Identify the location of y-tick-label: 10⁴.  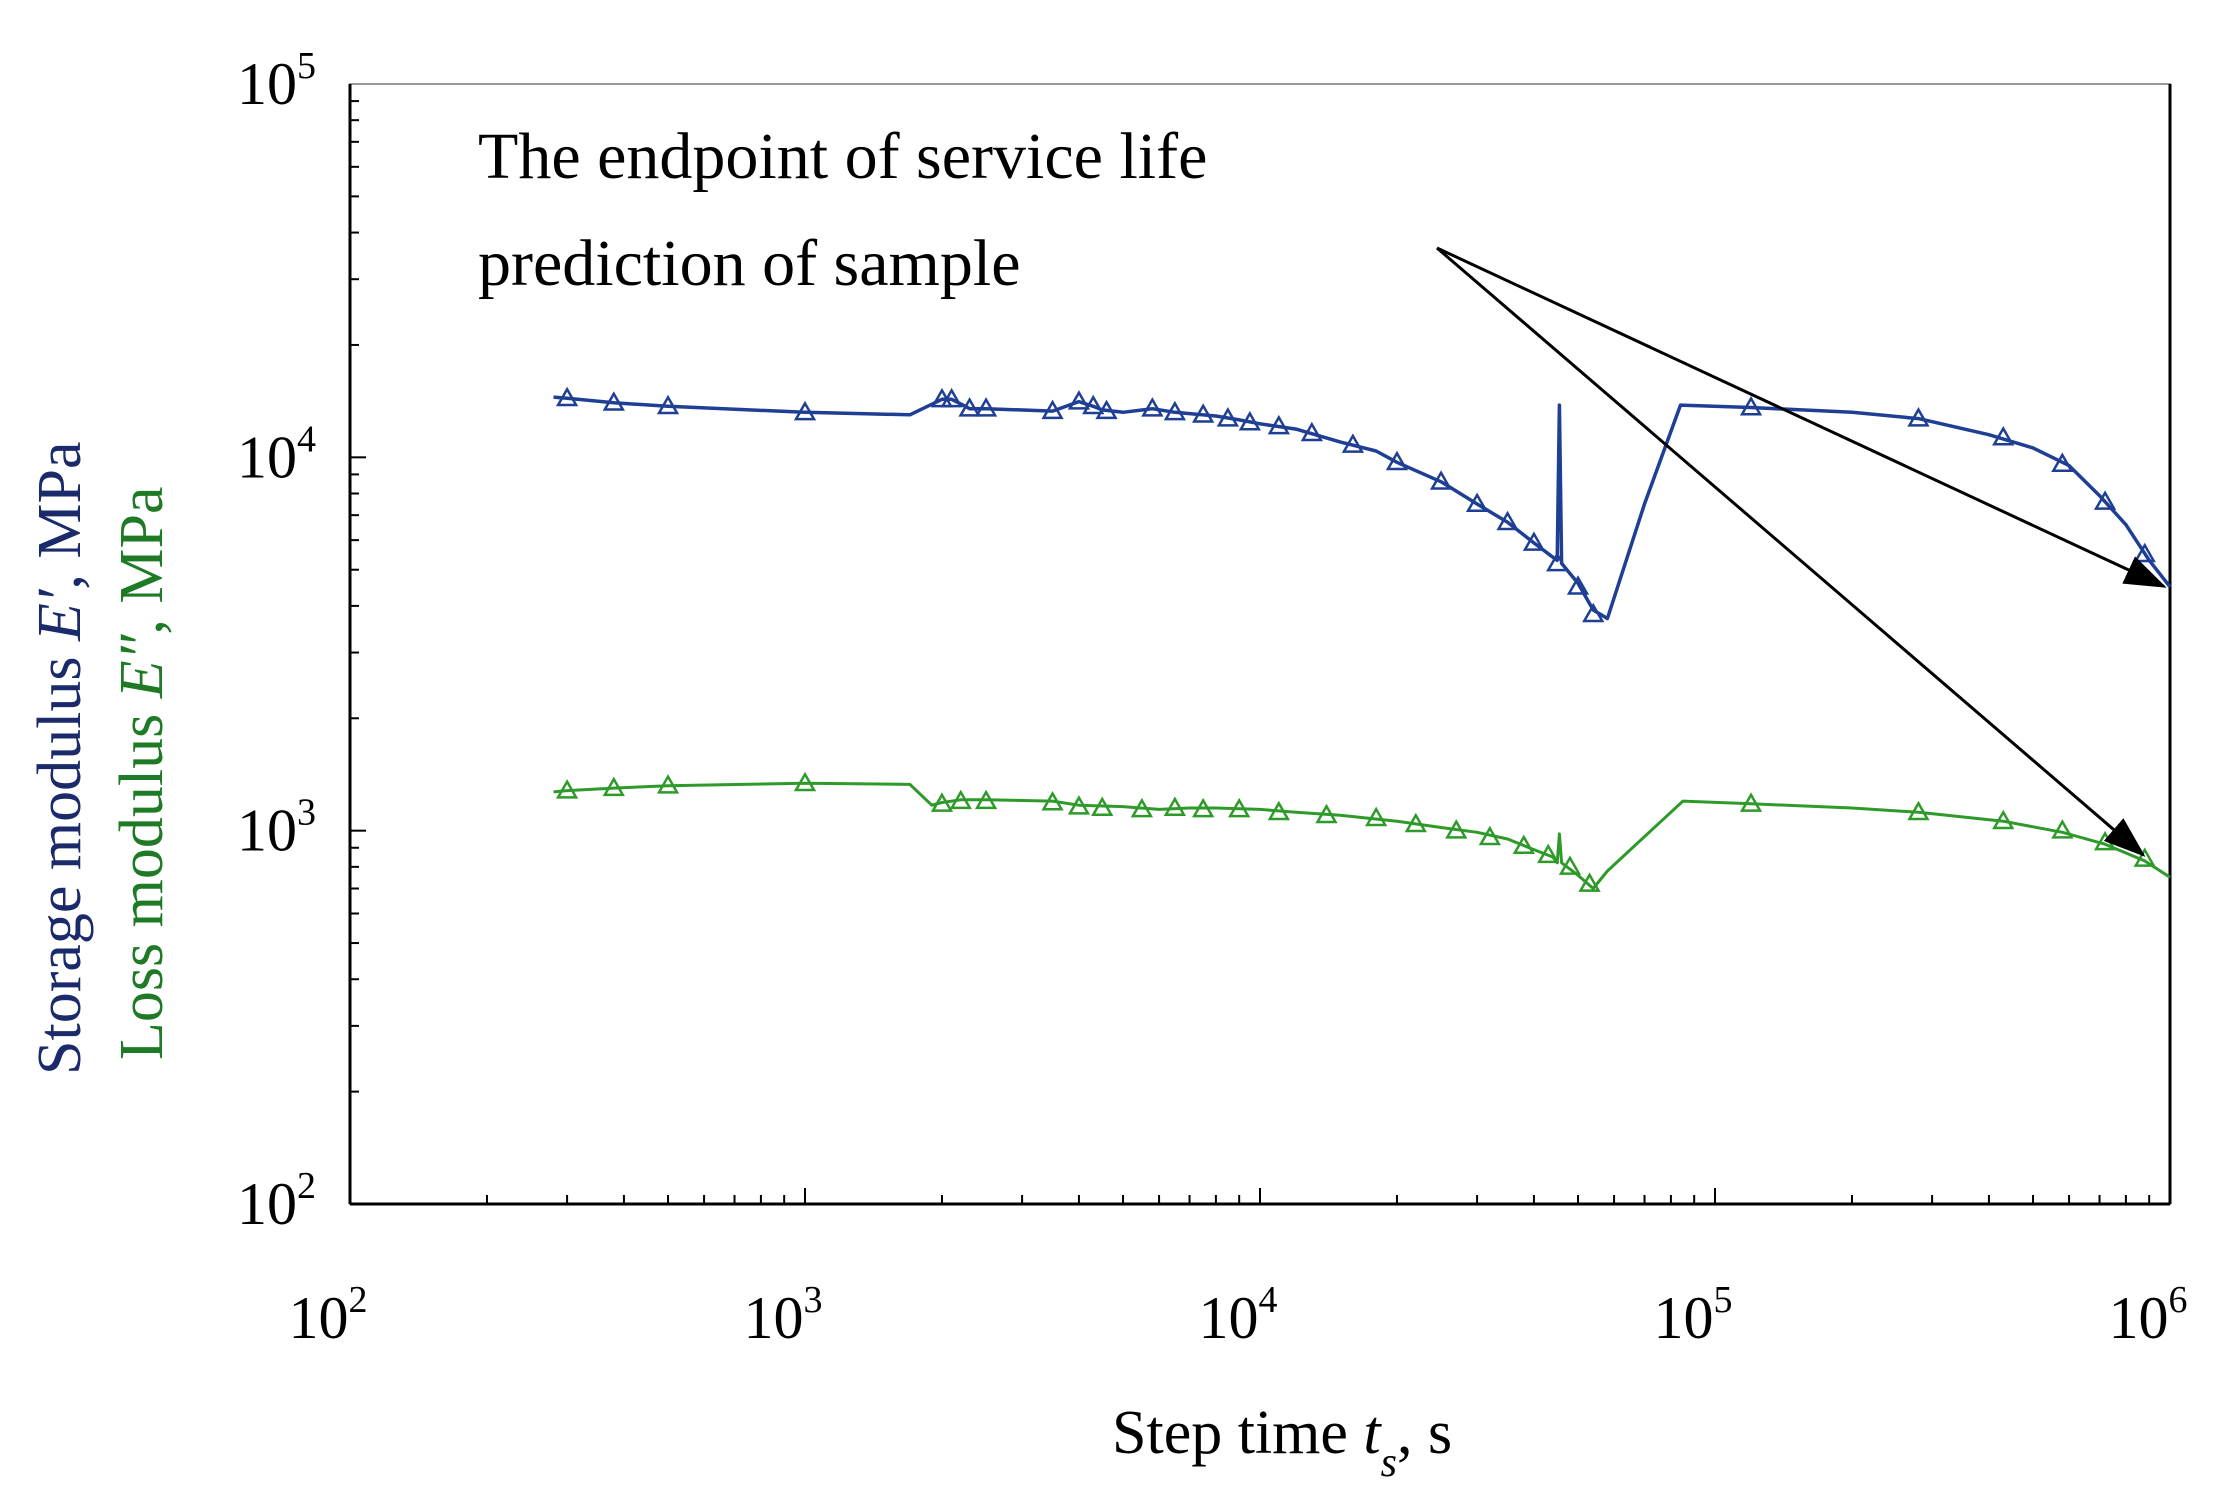
(276, 454).